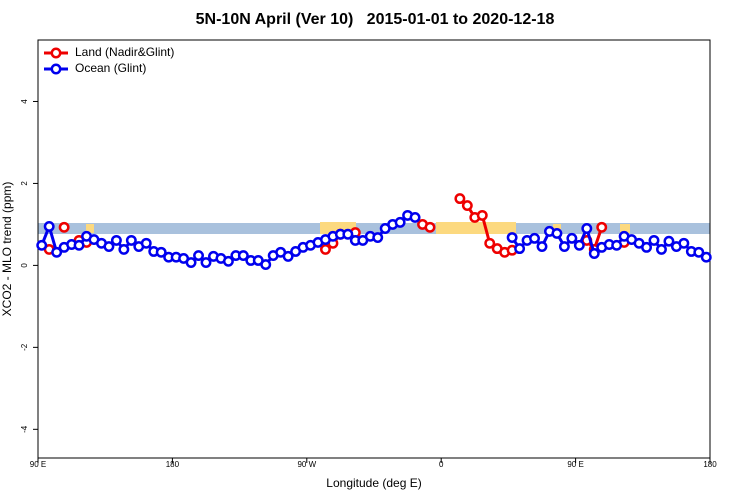 Image resolution: width=750 pixels, height=500 pixels. I want to click on legend-text: Ocean (Glint), so click(110, 68).